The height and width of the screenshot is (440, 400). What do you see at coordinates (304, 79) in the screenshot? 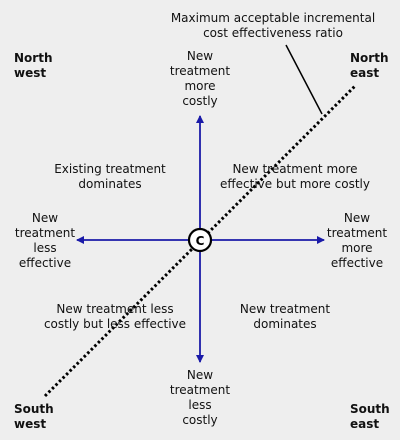
I see `annotation-pointer` at bounding box center [304, 79].